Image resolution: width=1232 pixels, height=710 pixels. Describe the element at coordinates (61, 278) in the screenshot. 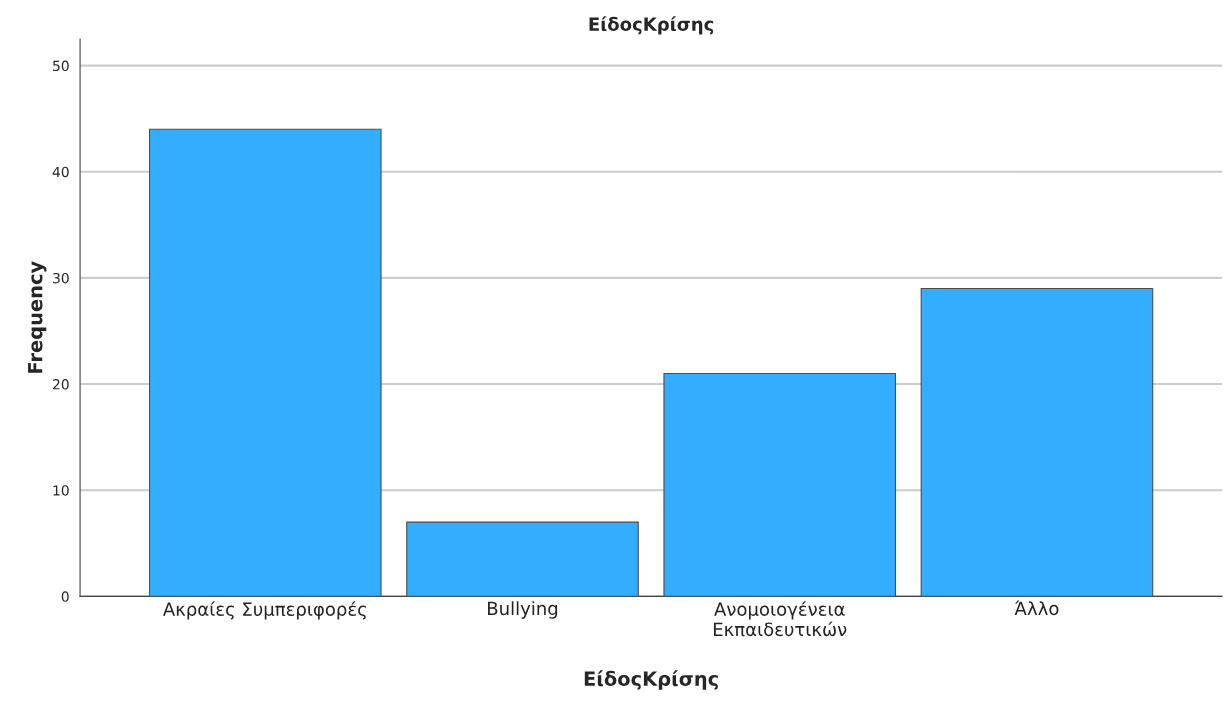

I see `y-tick-label: 30` at that location.